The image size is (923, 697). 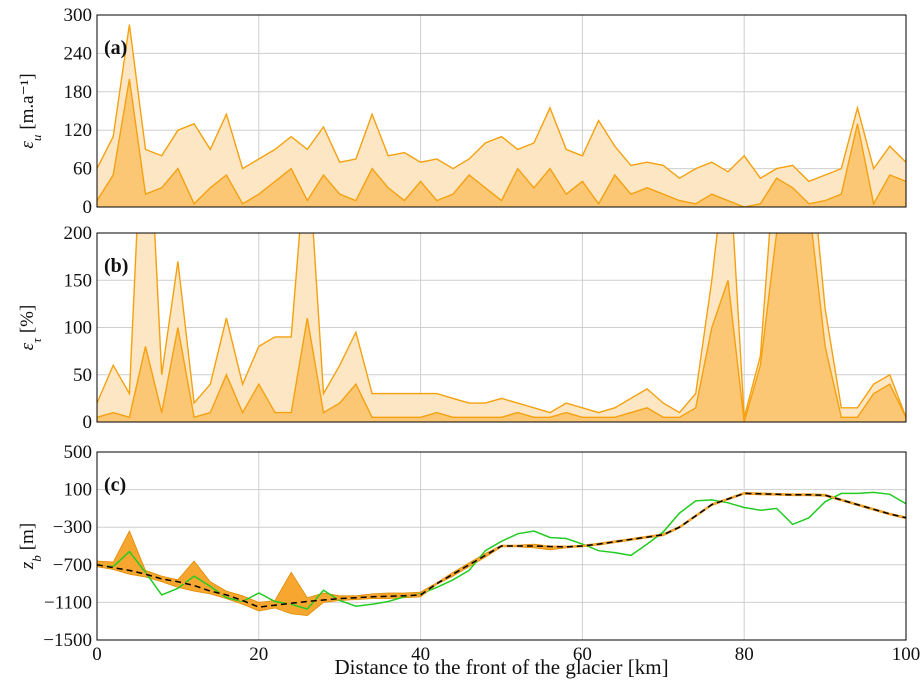 What do you see at coordinates (78, 233) in the screenshot?
I see `y-tick-label: 200` at bounding box center [78, 233].